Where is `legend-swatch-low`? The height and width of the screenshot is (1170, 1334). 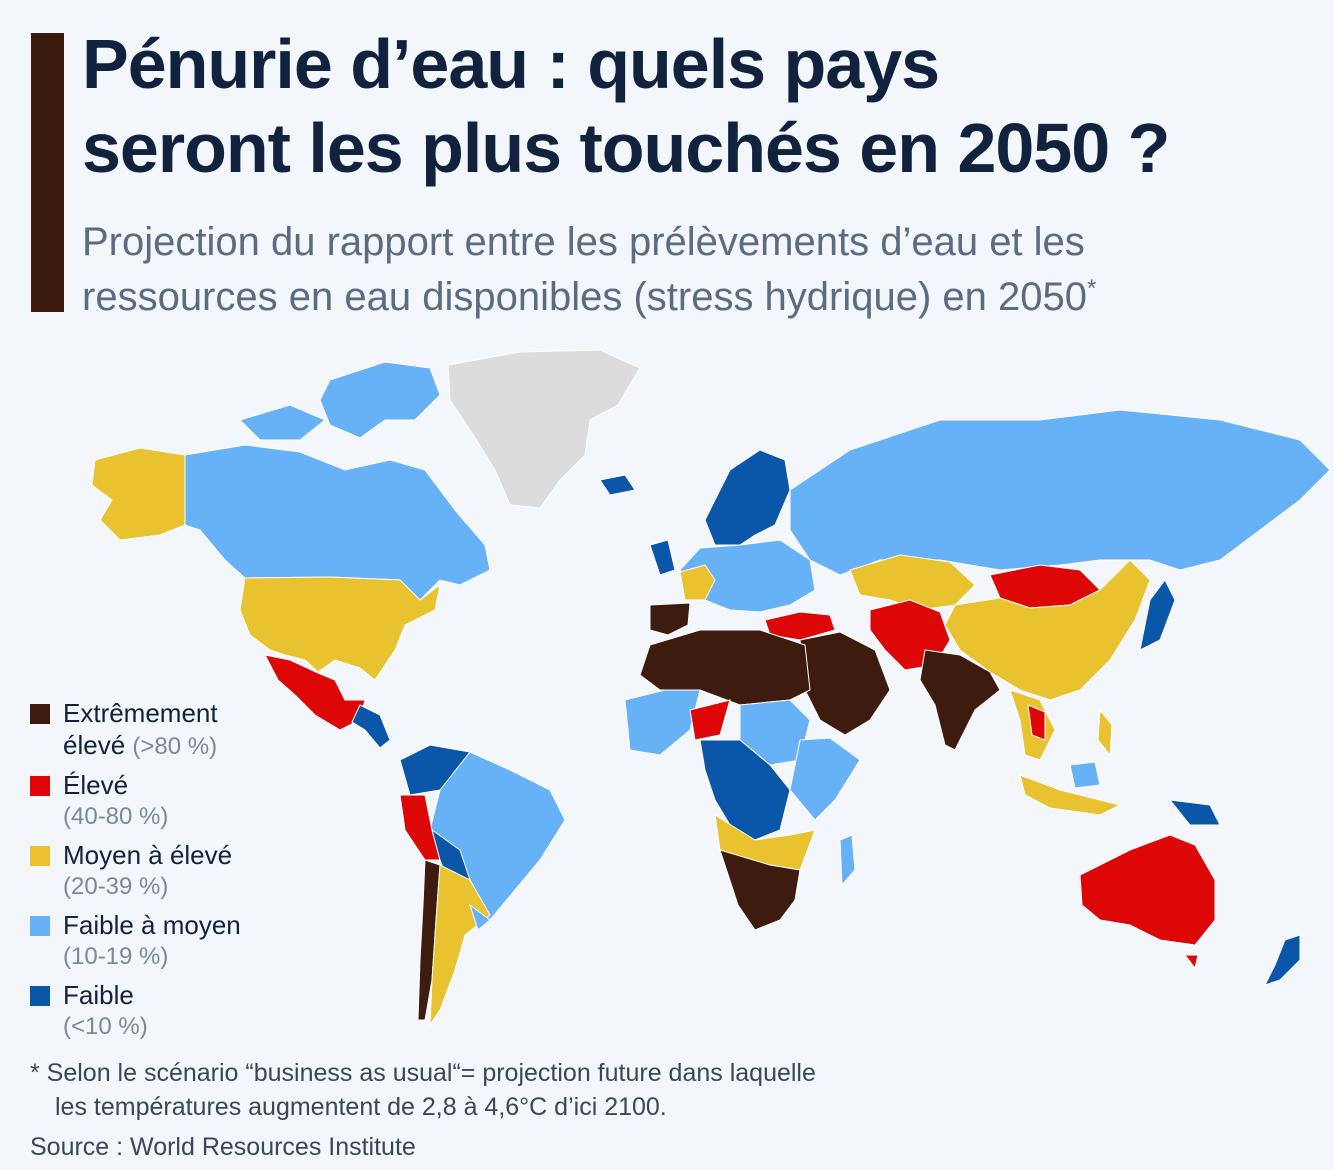
legend-swatch-low is located at coordinates (40, 996).